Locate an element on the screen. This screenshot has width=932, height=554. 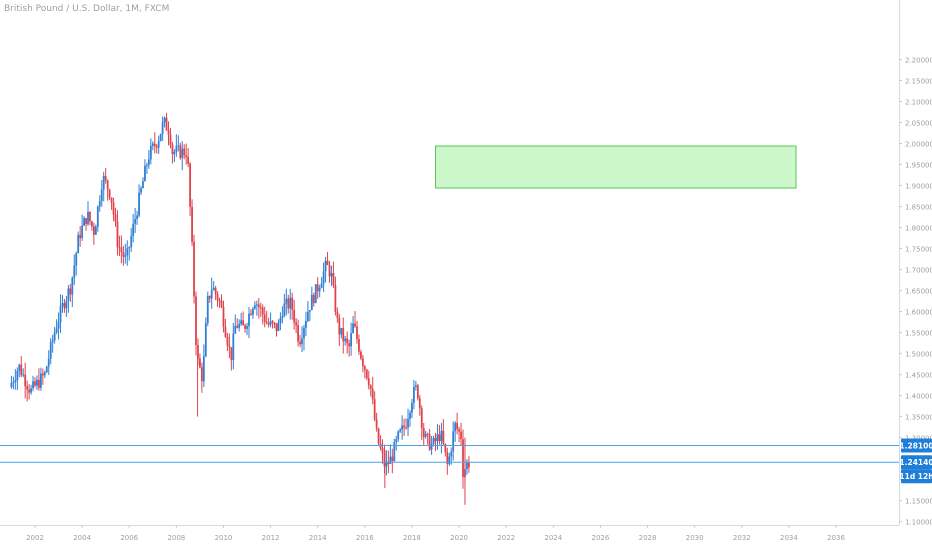
x-tick-label: 2012 is located at coordinates (271, 538).